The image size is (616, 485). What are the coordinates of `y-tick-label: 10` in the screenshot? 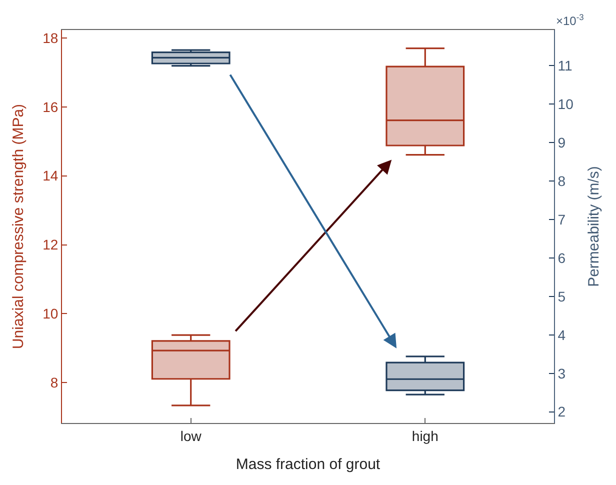 It's located at (50, 314).